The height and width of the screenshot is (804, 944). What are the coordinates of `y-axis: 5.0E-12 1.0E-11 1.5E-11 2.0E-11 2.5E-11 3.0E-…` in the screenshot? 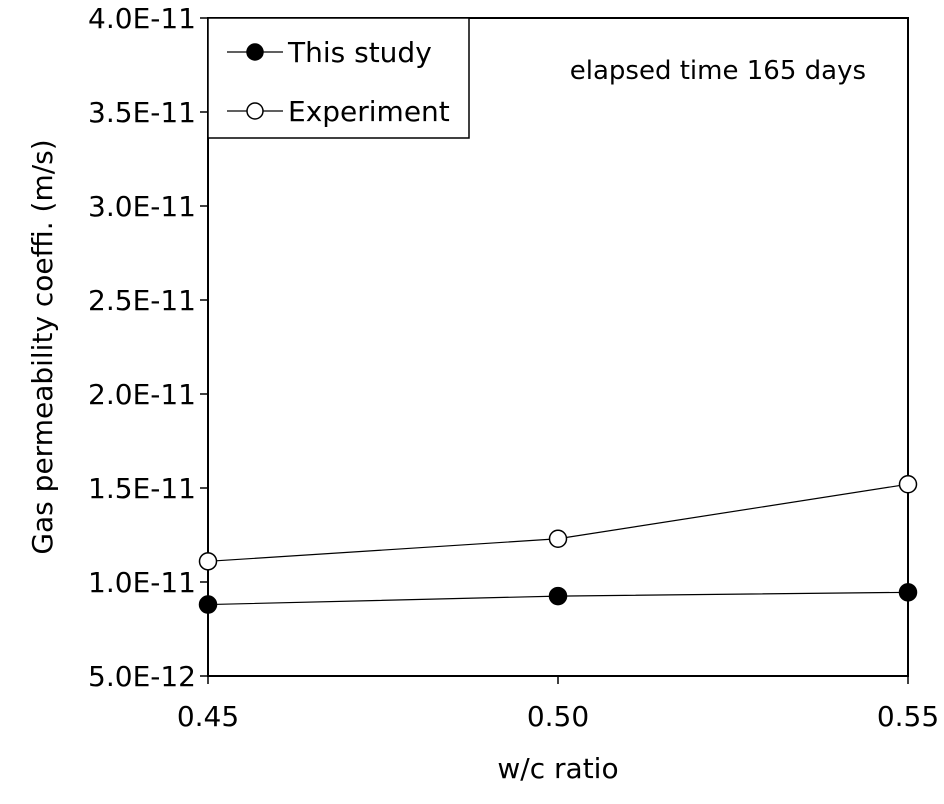 It's located at (148, 347).